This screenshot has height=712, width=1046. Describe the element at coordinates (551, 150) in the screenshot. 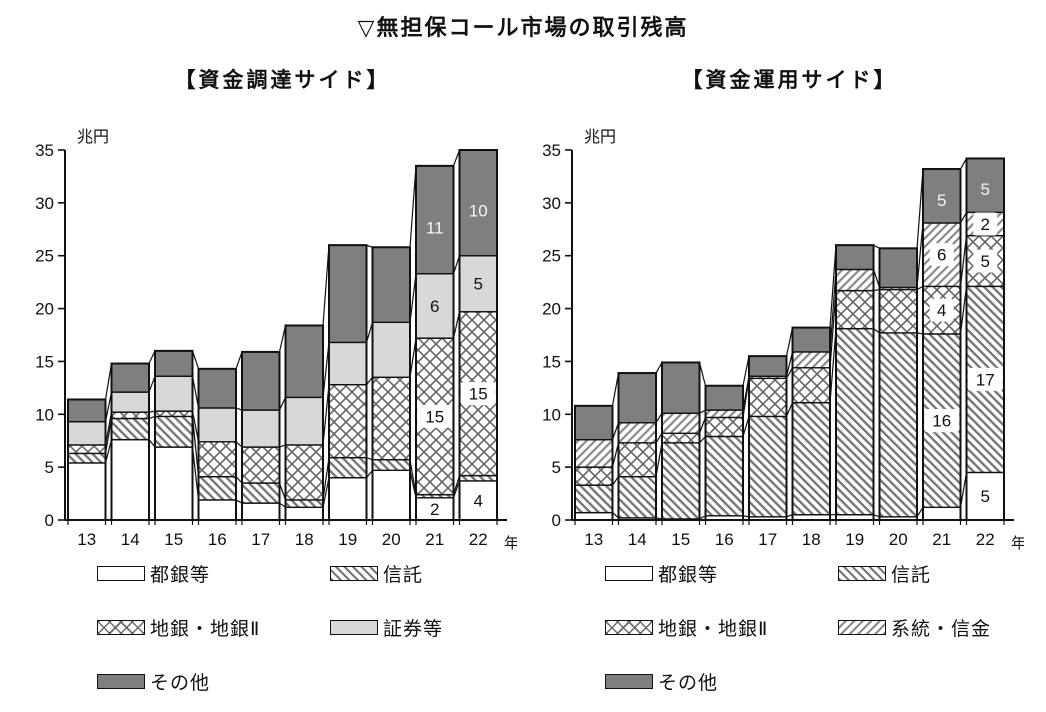

I see `y-tick-label: 35` at that location.